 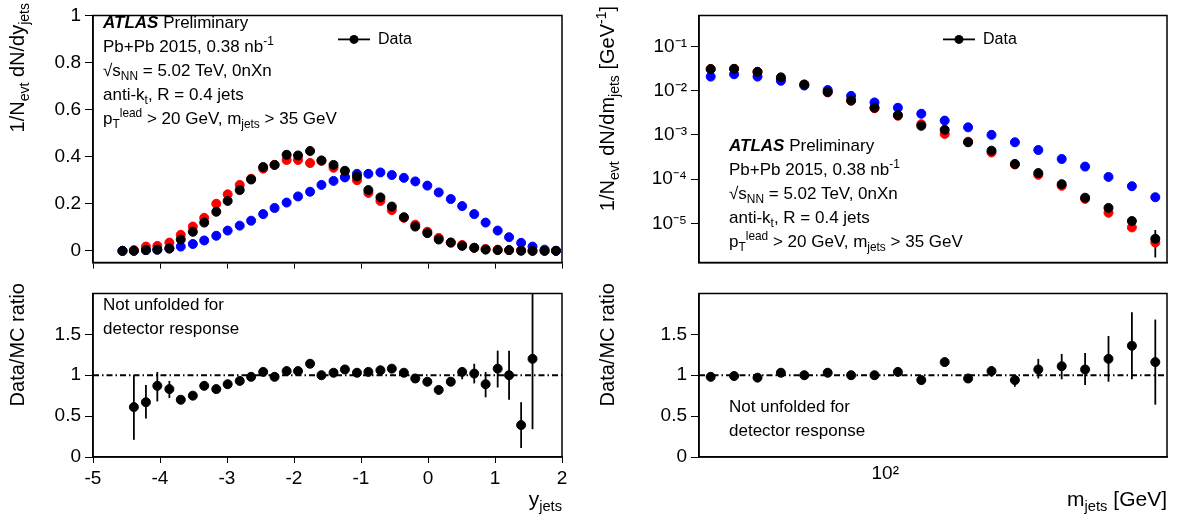 I want to click on x-tick-label: 0, so click(x=428, y=477).